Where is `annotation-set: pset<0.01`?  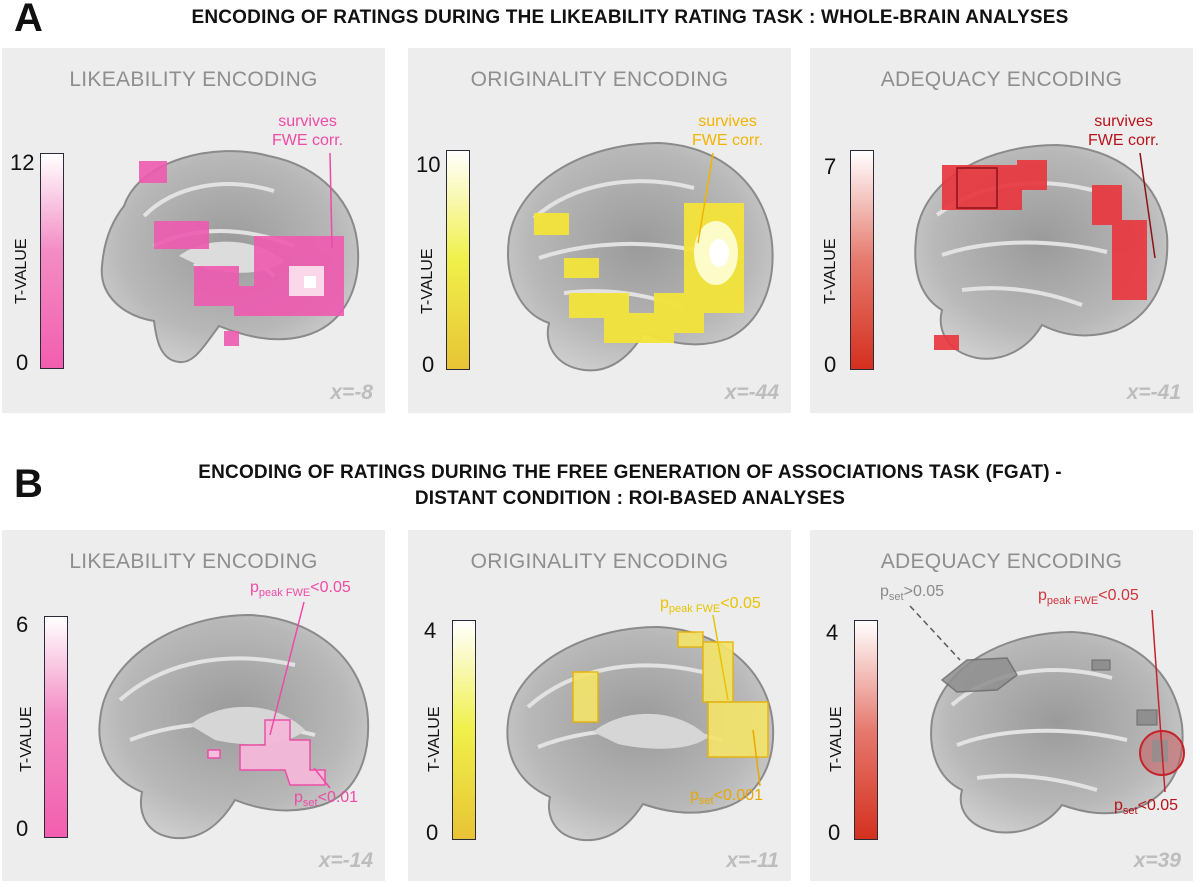
annotation-set: pset<0.01 is located at coordinates (326, 800).